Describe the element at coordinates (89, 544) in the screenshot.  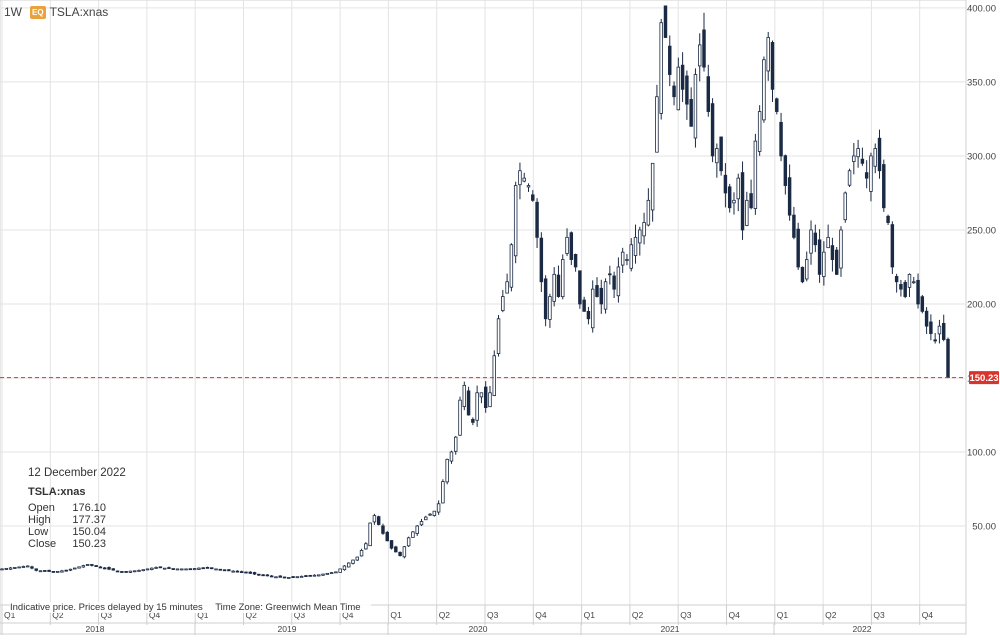
I see `ohlc-value: 150.23` at that location.